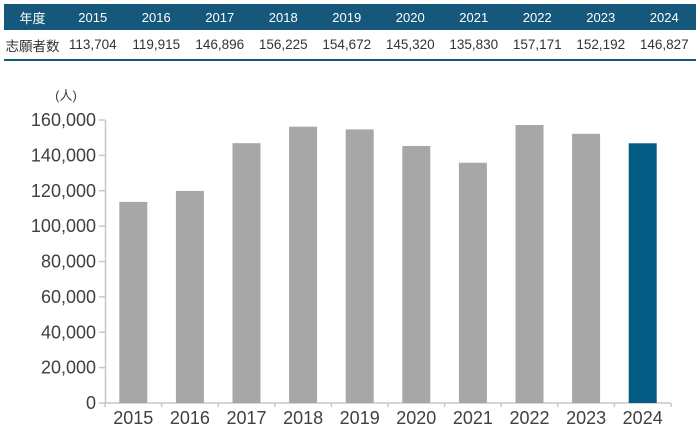 The width and height of the screenshot is (700, 436). Describe the element at coordinates (63, 191) in the screenshot. I see `y-tick-label: 120,000` at that location.